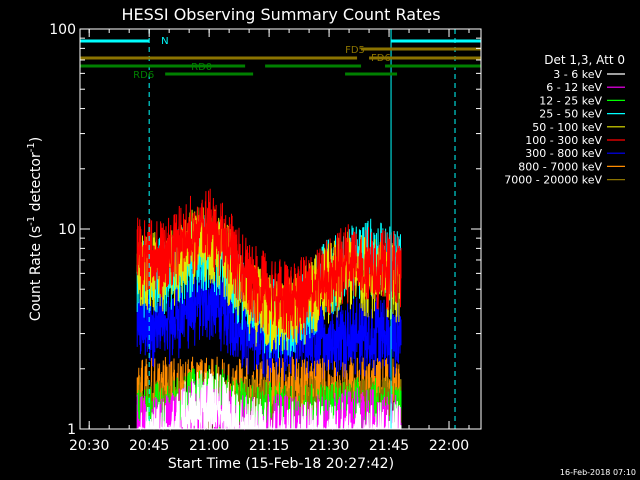 The width and height of the screenshot is (640, 480). I want to click on y-axis-label-sup2: -1, so click(31, 147).